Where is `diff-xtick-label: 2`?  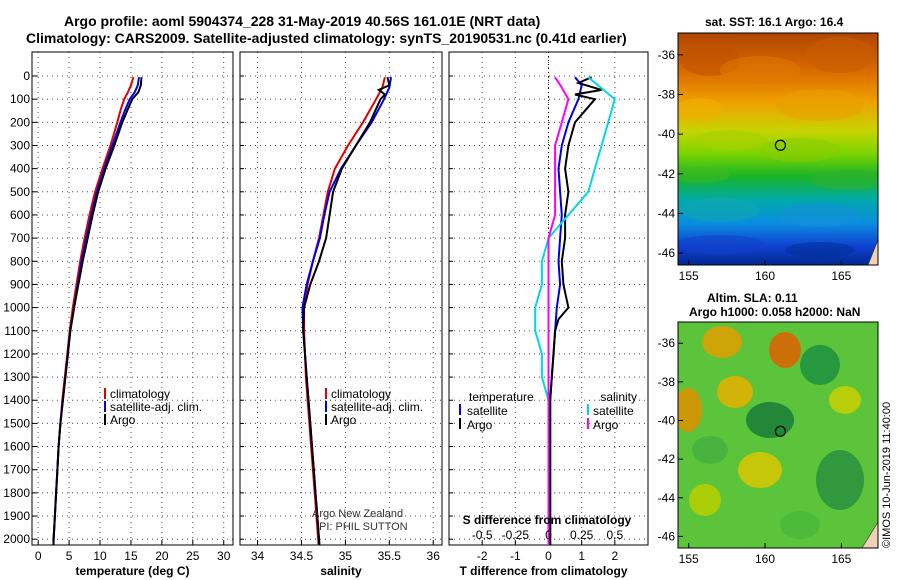
diff-xtick-label: 2 is located at coordinates (614, 556).